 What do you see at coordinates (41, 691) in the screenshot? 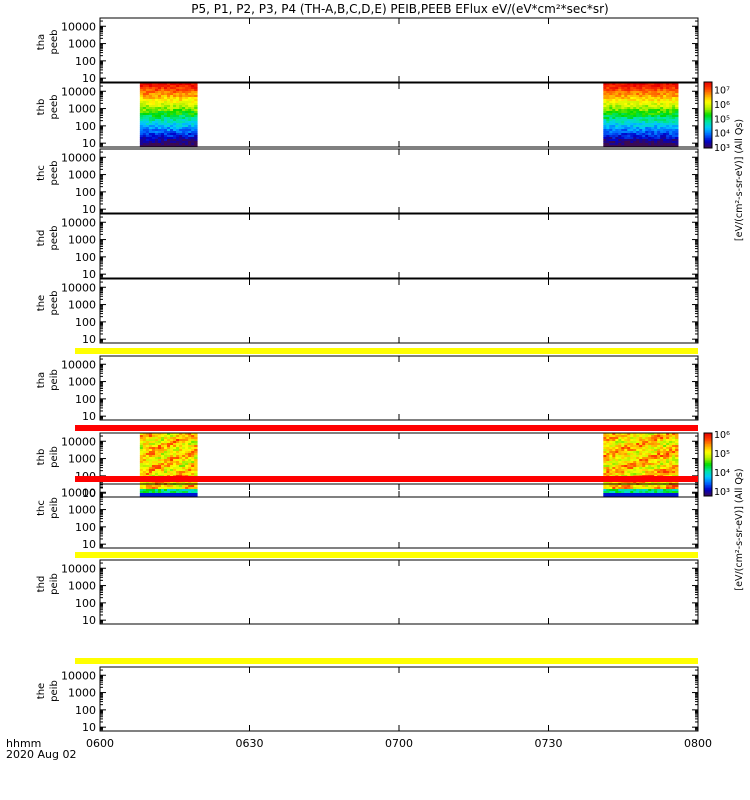
I see `panel-label-probe: the` at bounding box center [41, 691].